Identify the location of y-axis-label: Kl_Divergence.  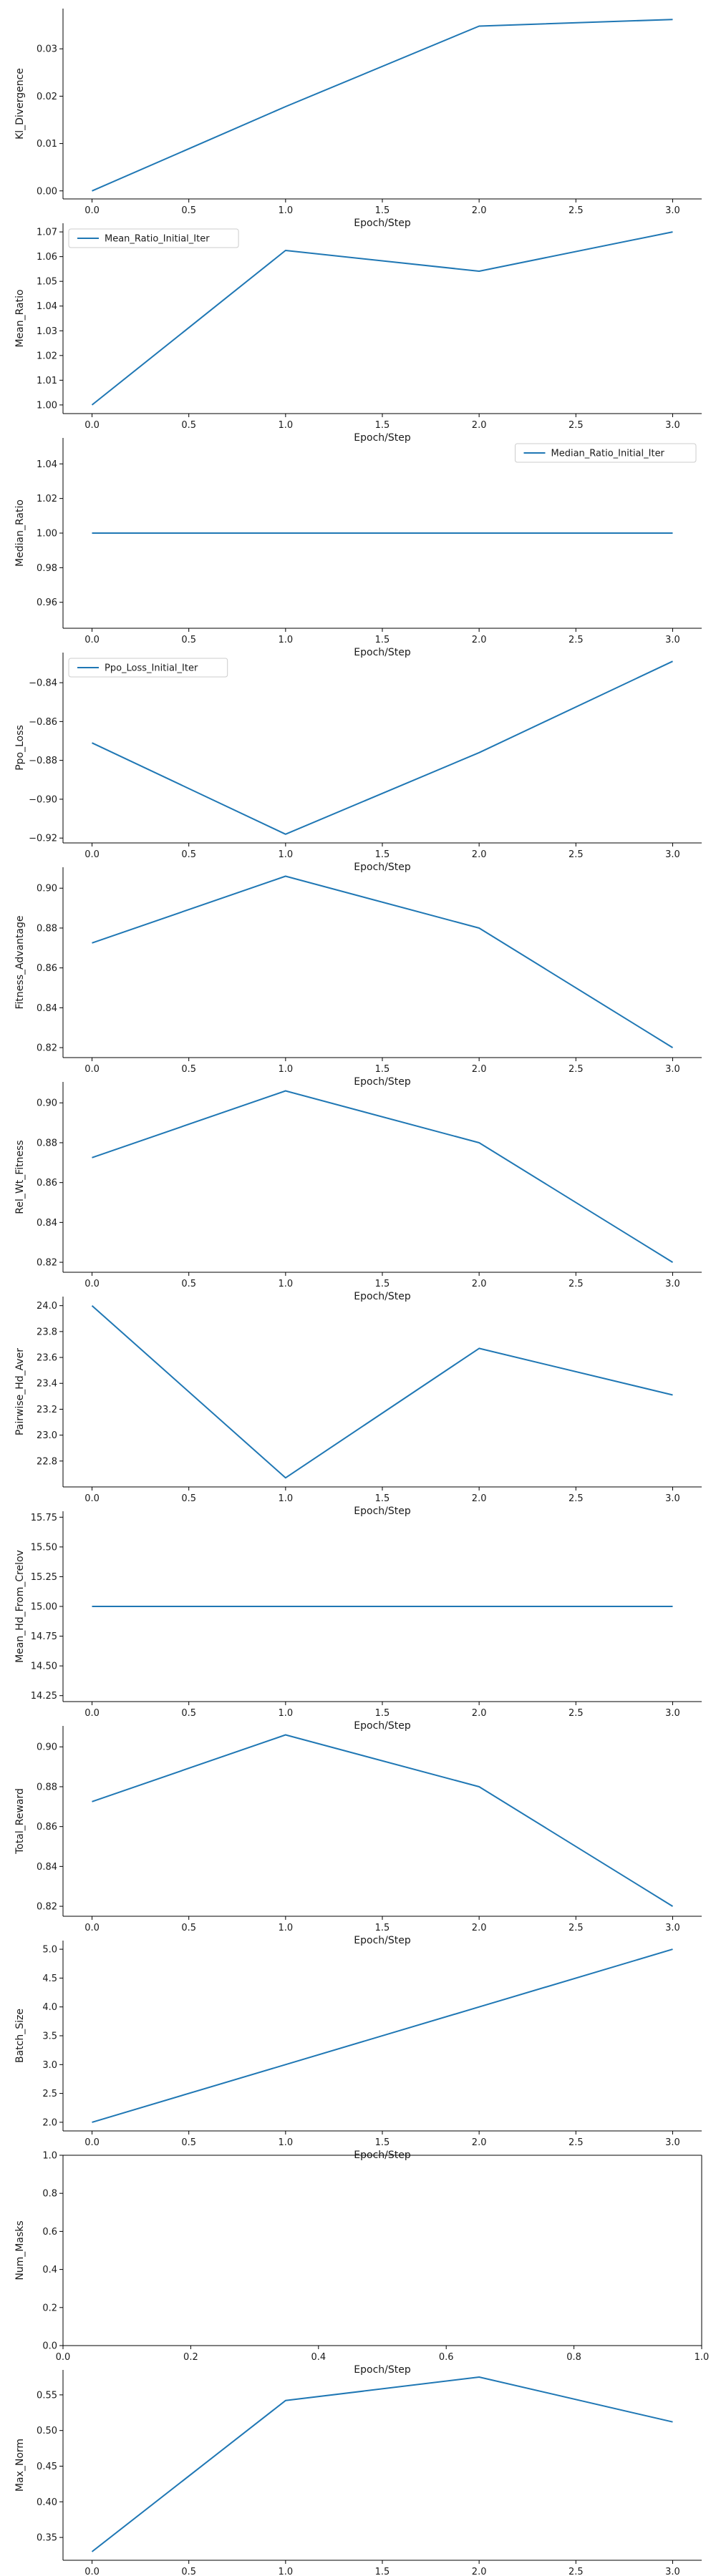
(20, 104).